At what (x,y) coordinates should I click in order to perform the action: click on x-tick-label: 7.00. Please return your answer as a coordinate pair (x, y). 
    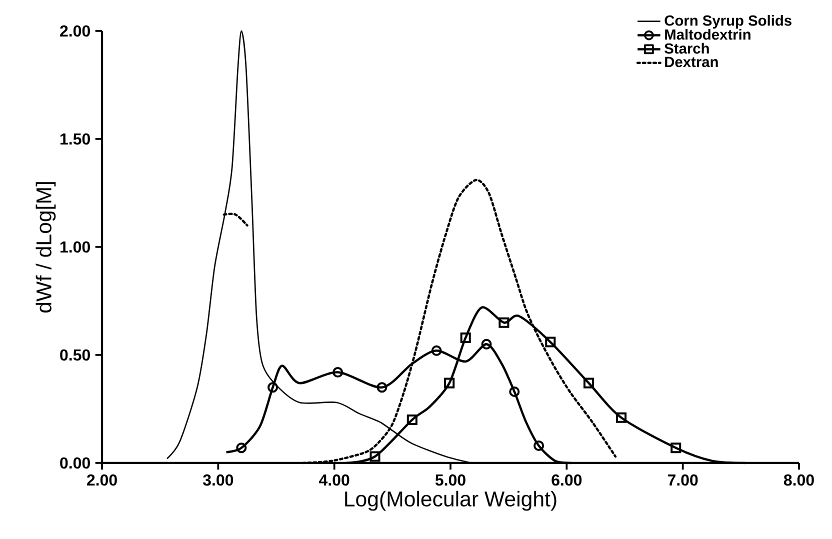
    Looking at the image, I should click on (683, 480).